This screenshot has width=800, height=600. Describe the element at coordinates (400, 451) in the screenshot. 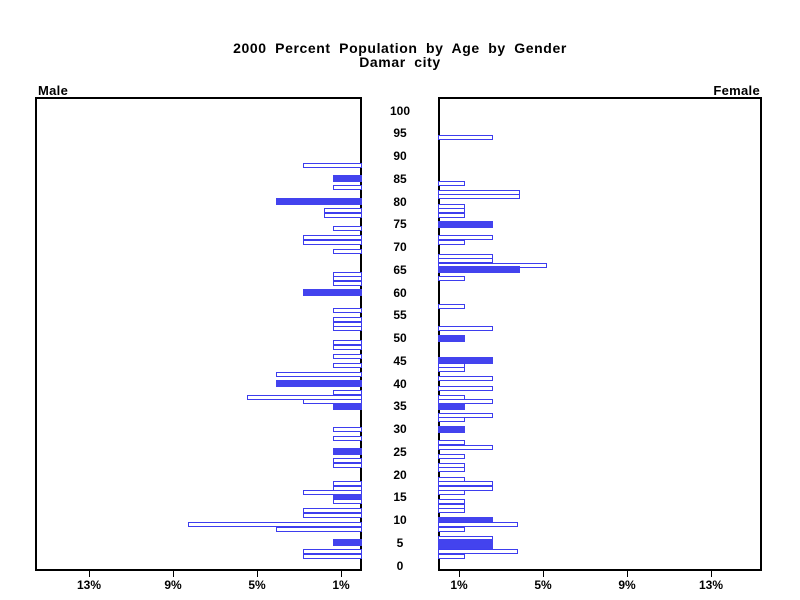

I see `age-axis-label-25: 25` at that location.